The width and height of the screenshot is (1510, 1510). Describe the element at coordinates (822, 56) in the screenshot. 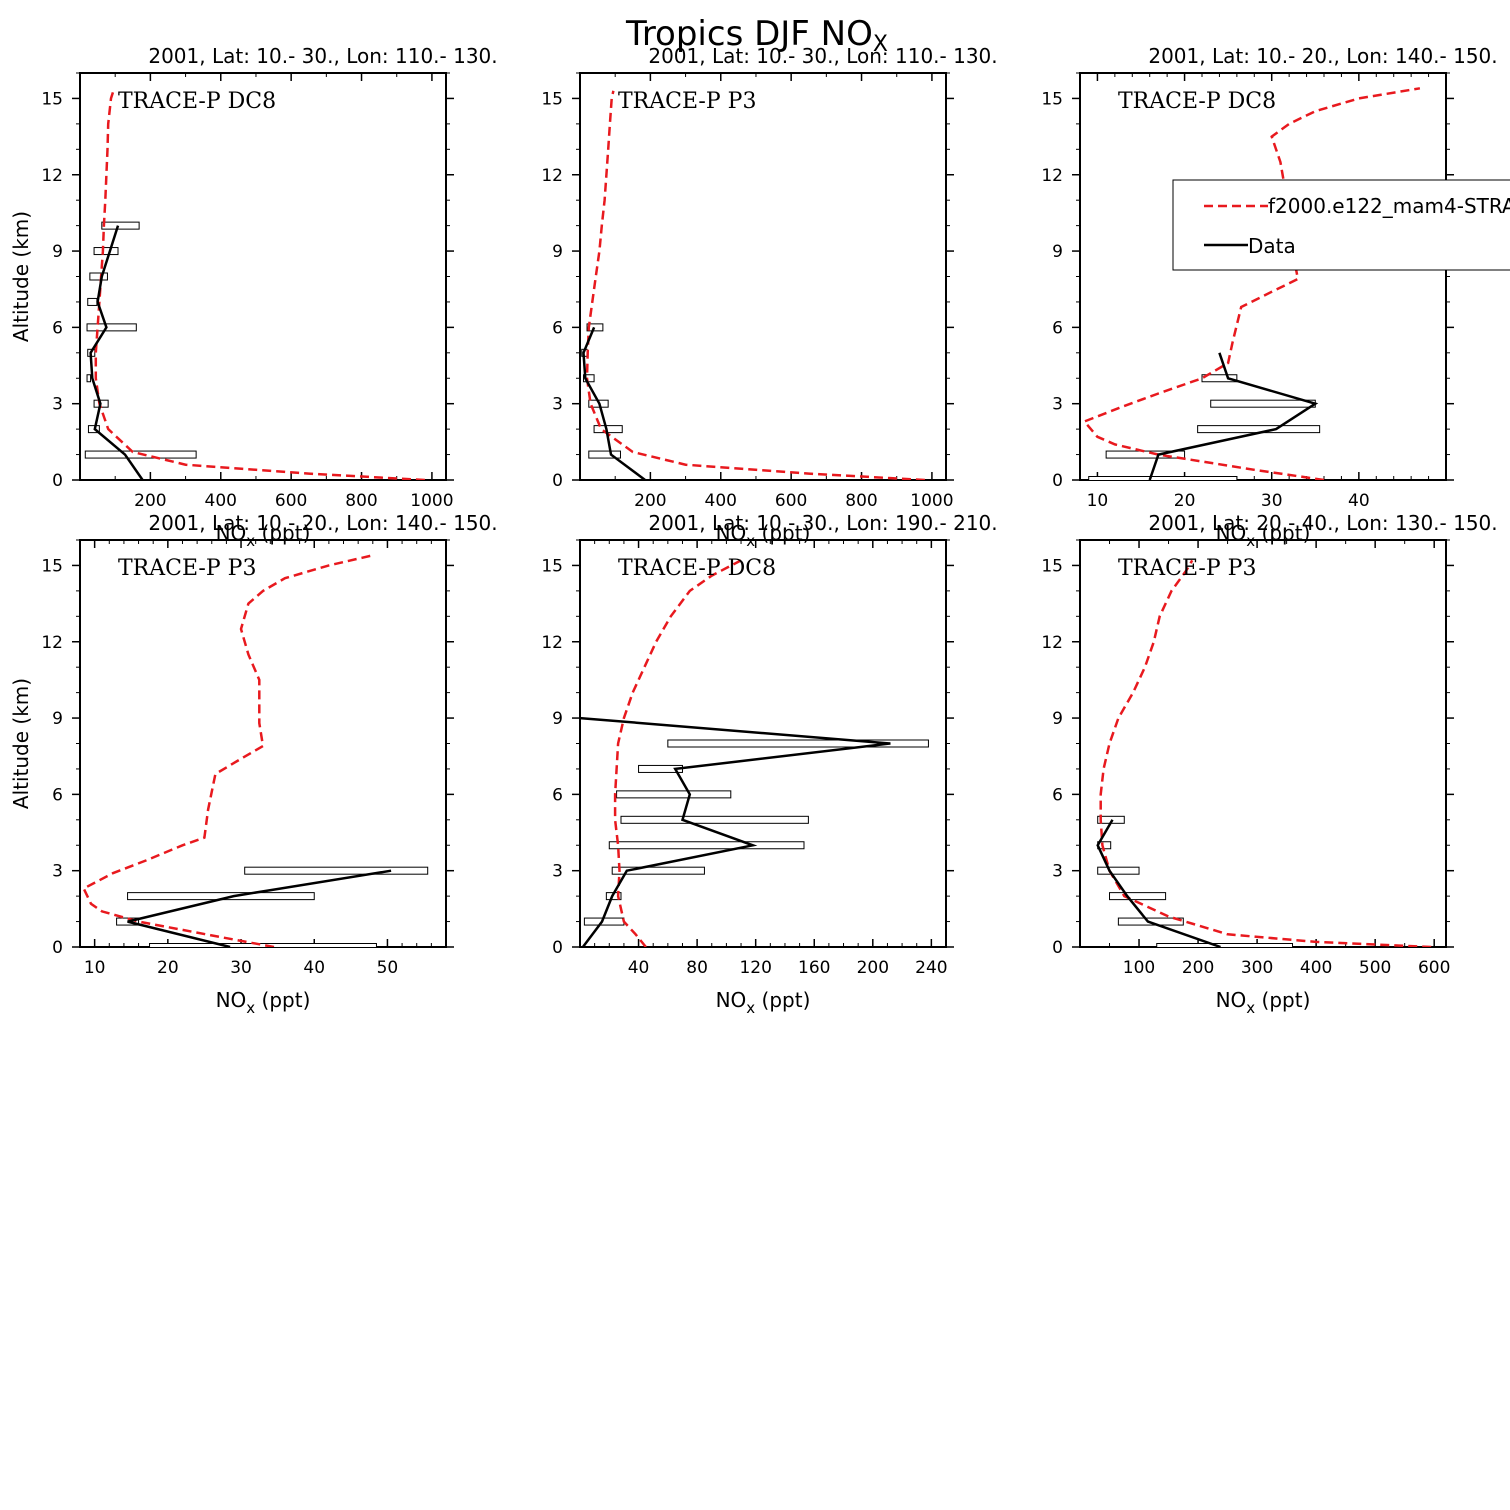

I see `panel-header: 2001, Lat: 10.- 30., Lon: 110.- 130.` at that location.